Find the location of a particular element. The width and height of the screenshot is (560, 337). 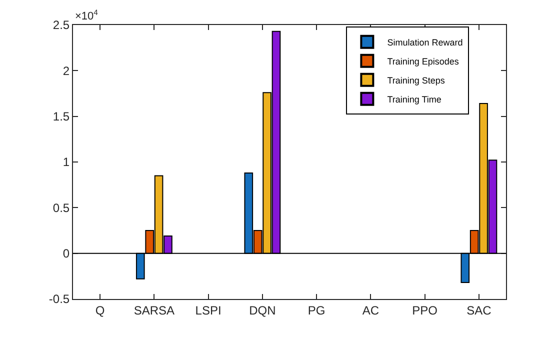

y-tick-label: 0.5 is located at coordinates (61, 207).